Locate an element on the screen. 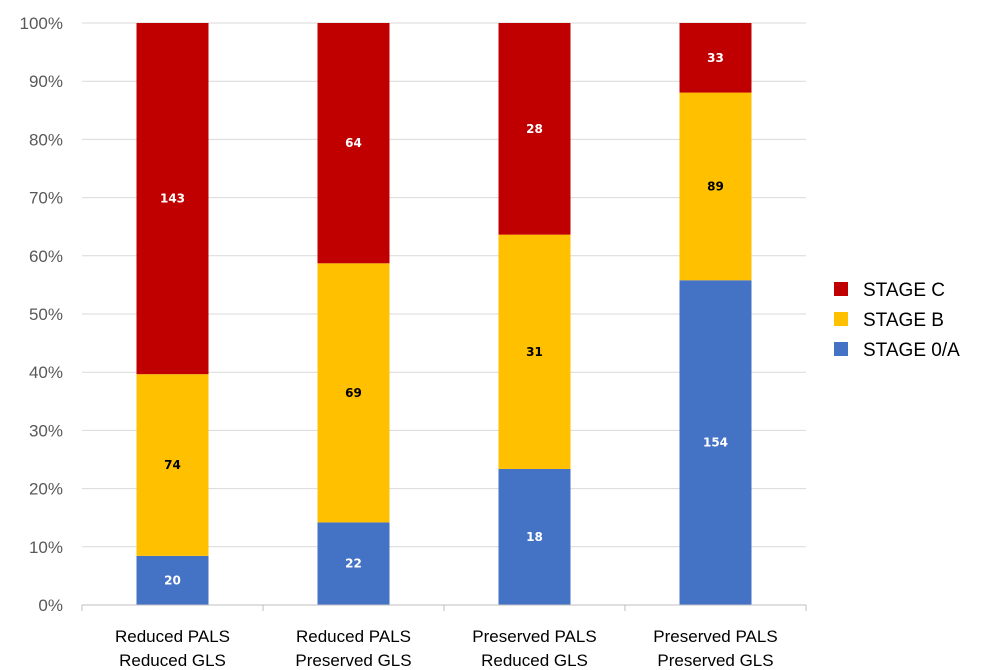 This screenshot has width=989, height=670. data-label: 143 is located at coordinates (172, 199).